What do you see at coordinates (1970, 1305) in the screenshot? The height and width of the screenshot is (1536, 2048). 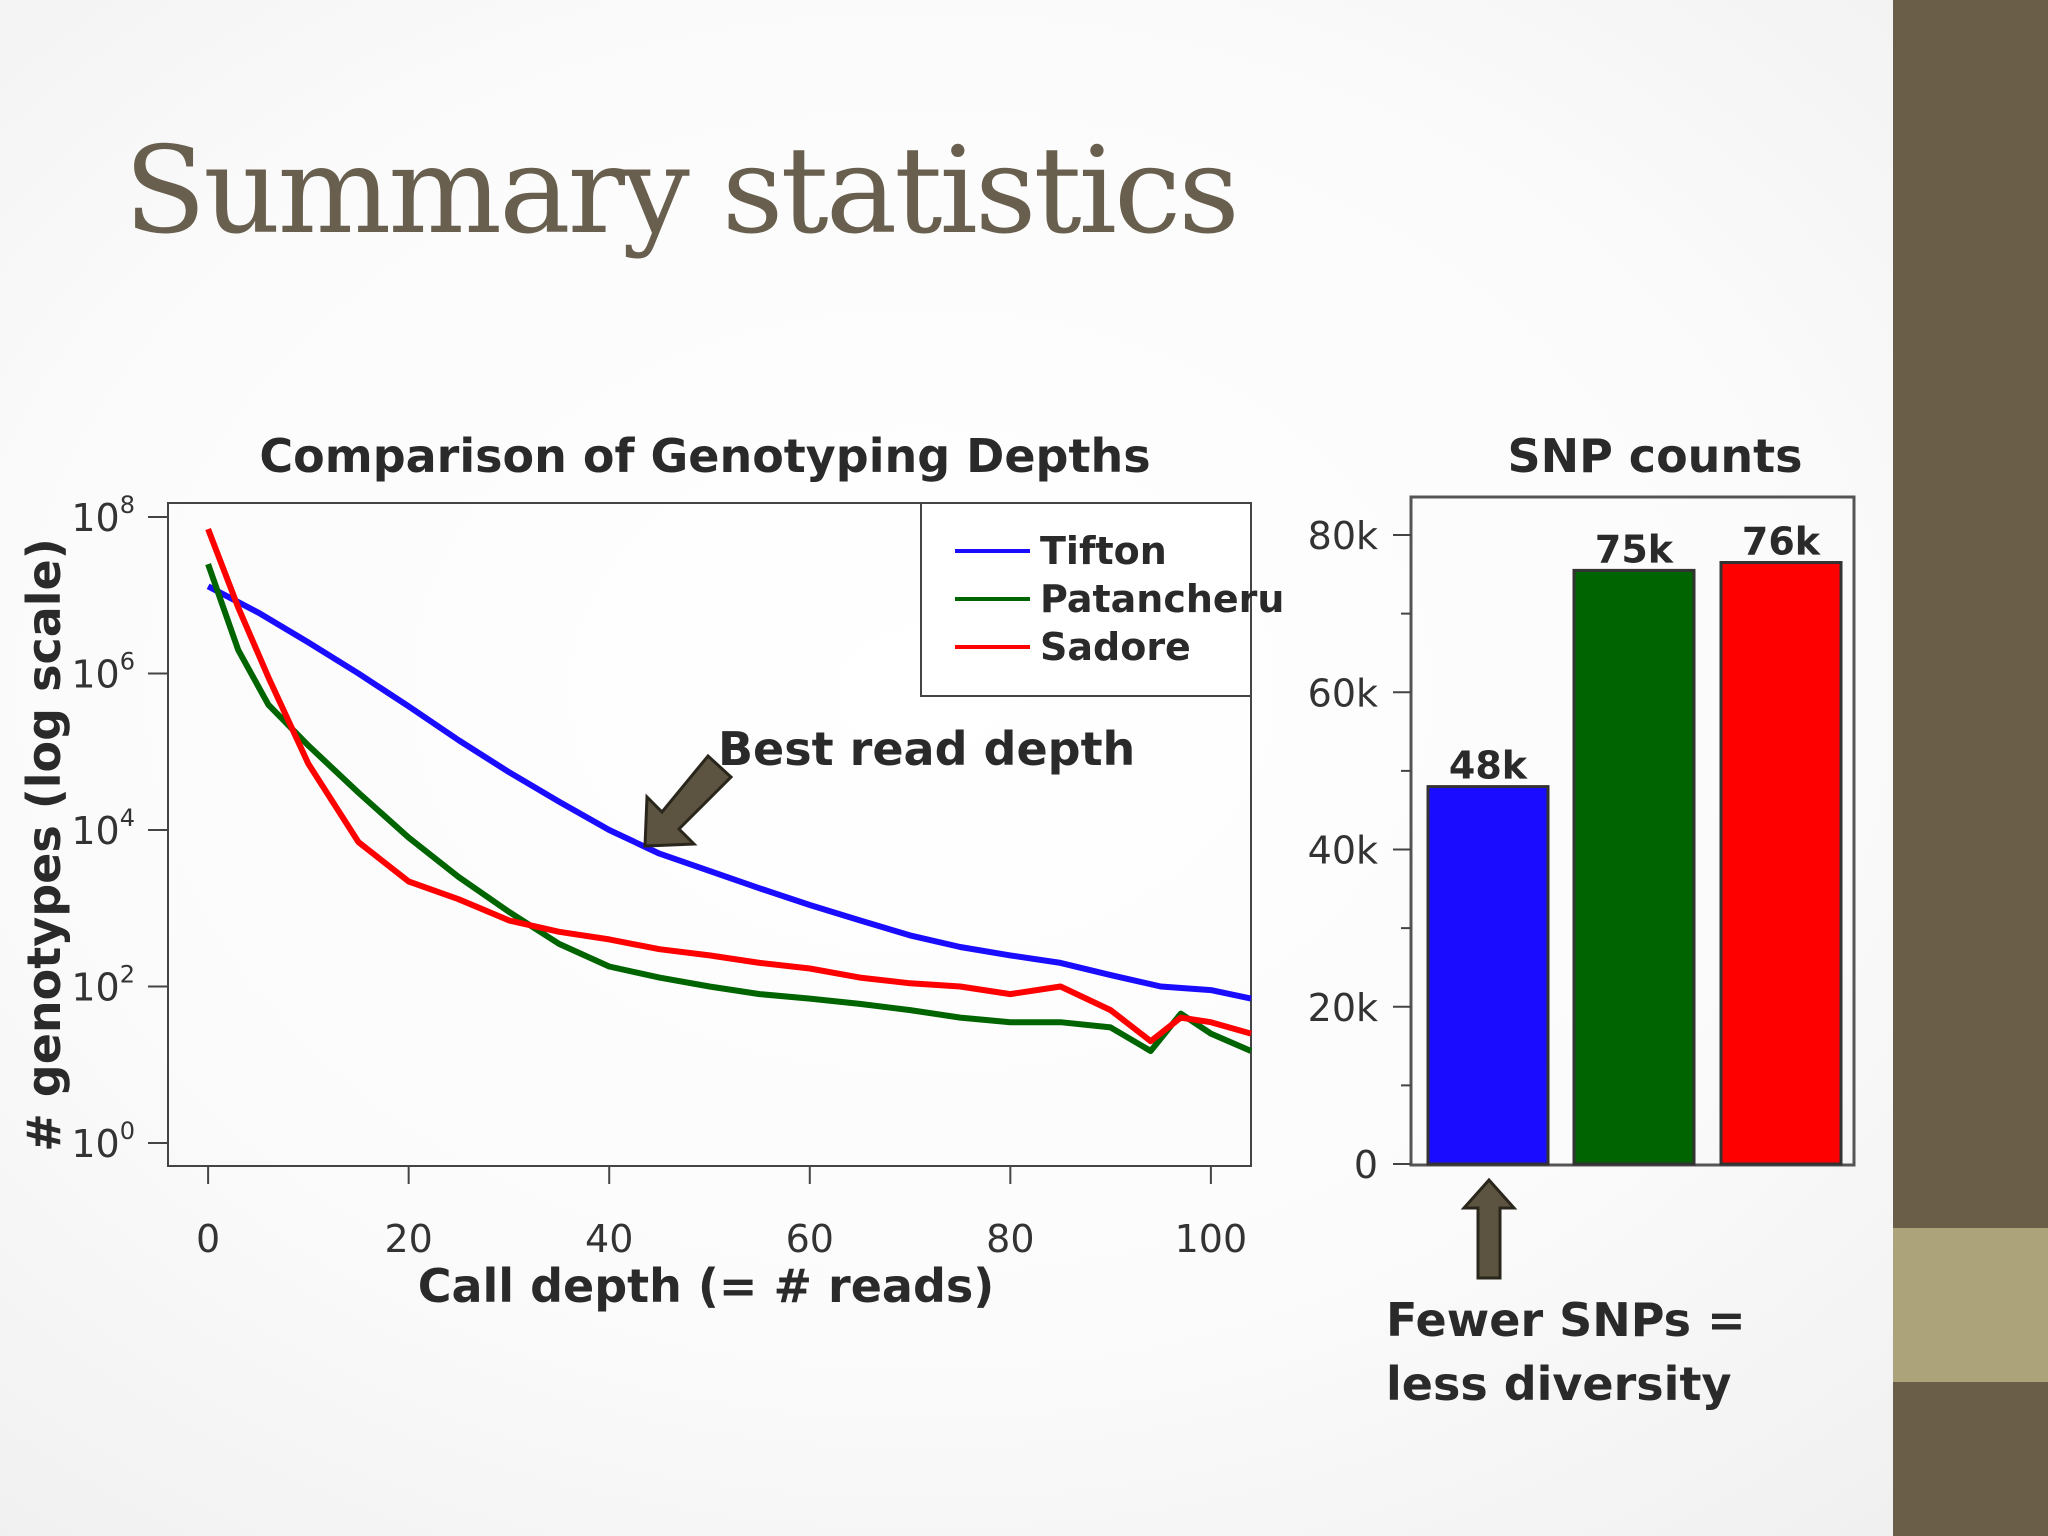 I see `side-decoration-accent` at bounding box center [1970, 1305].